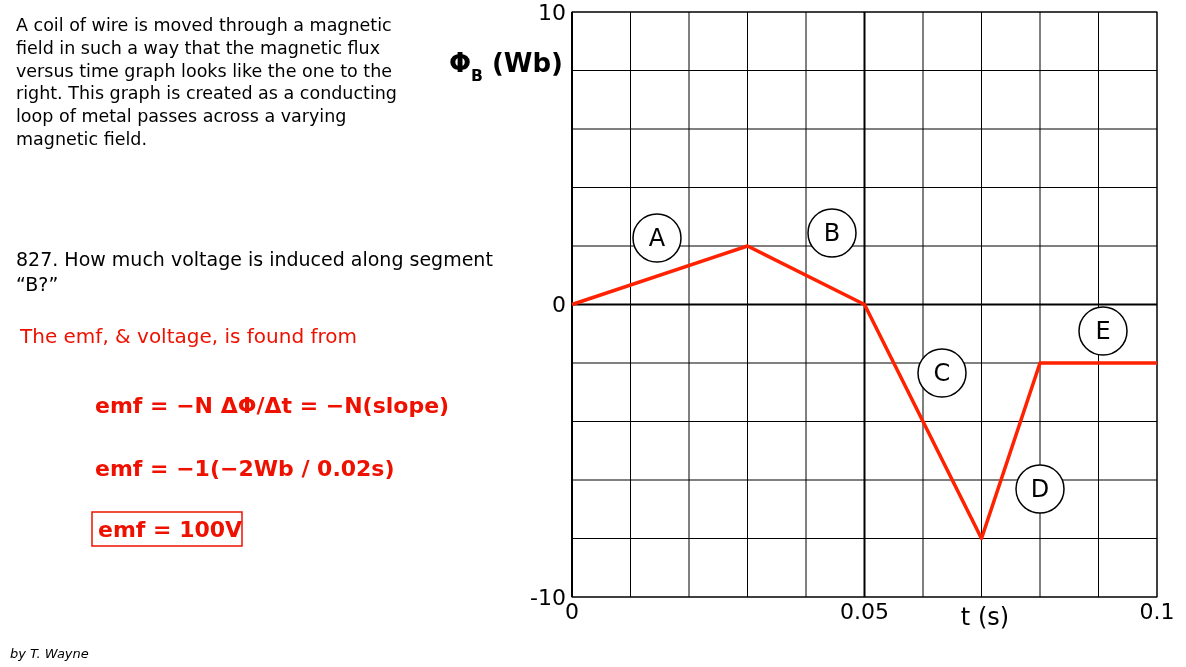 The width and height of the screenshot is (1186, 667). What do you see at coordinates (985, 617) in the screenshot?
I see `x-axis-title: t (s)` at bounding box center [985, 617].